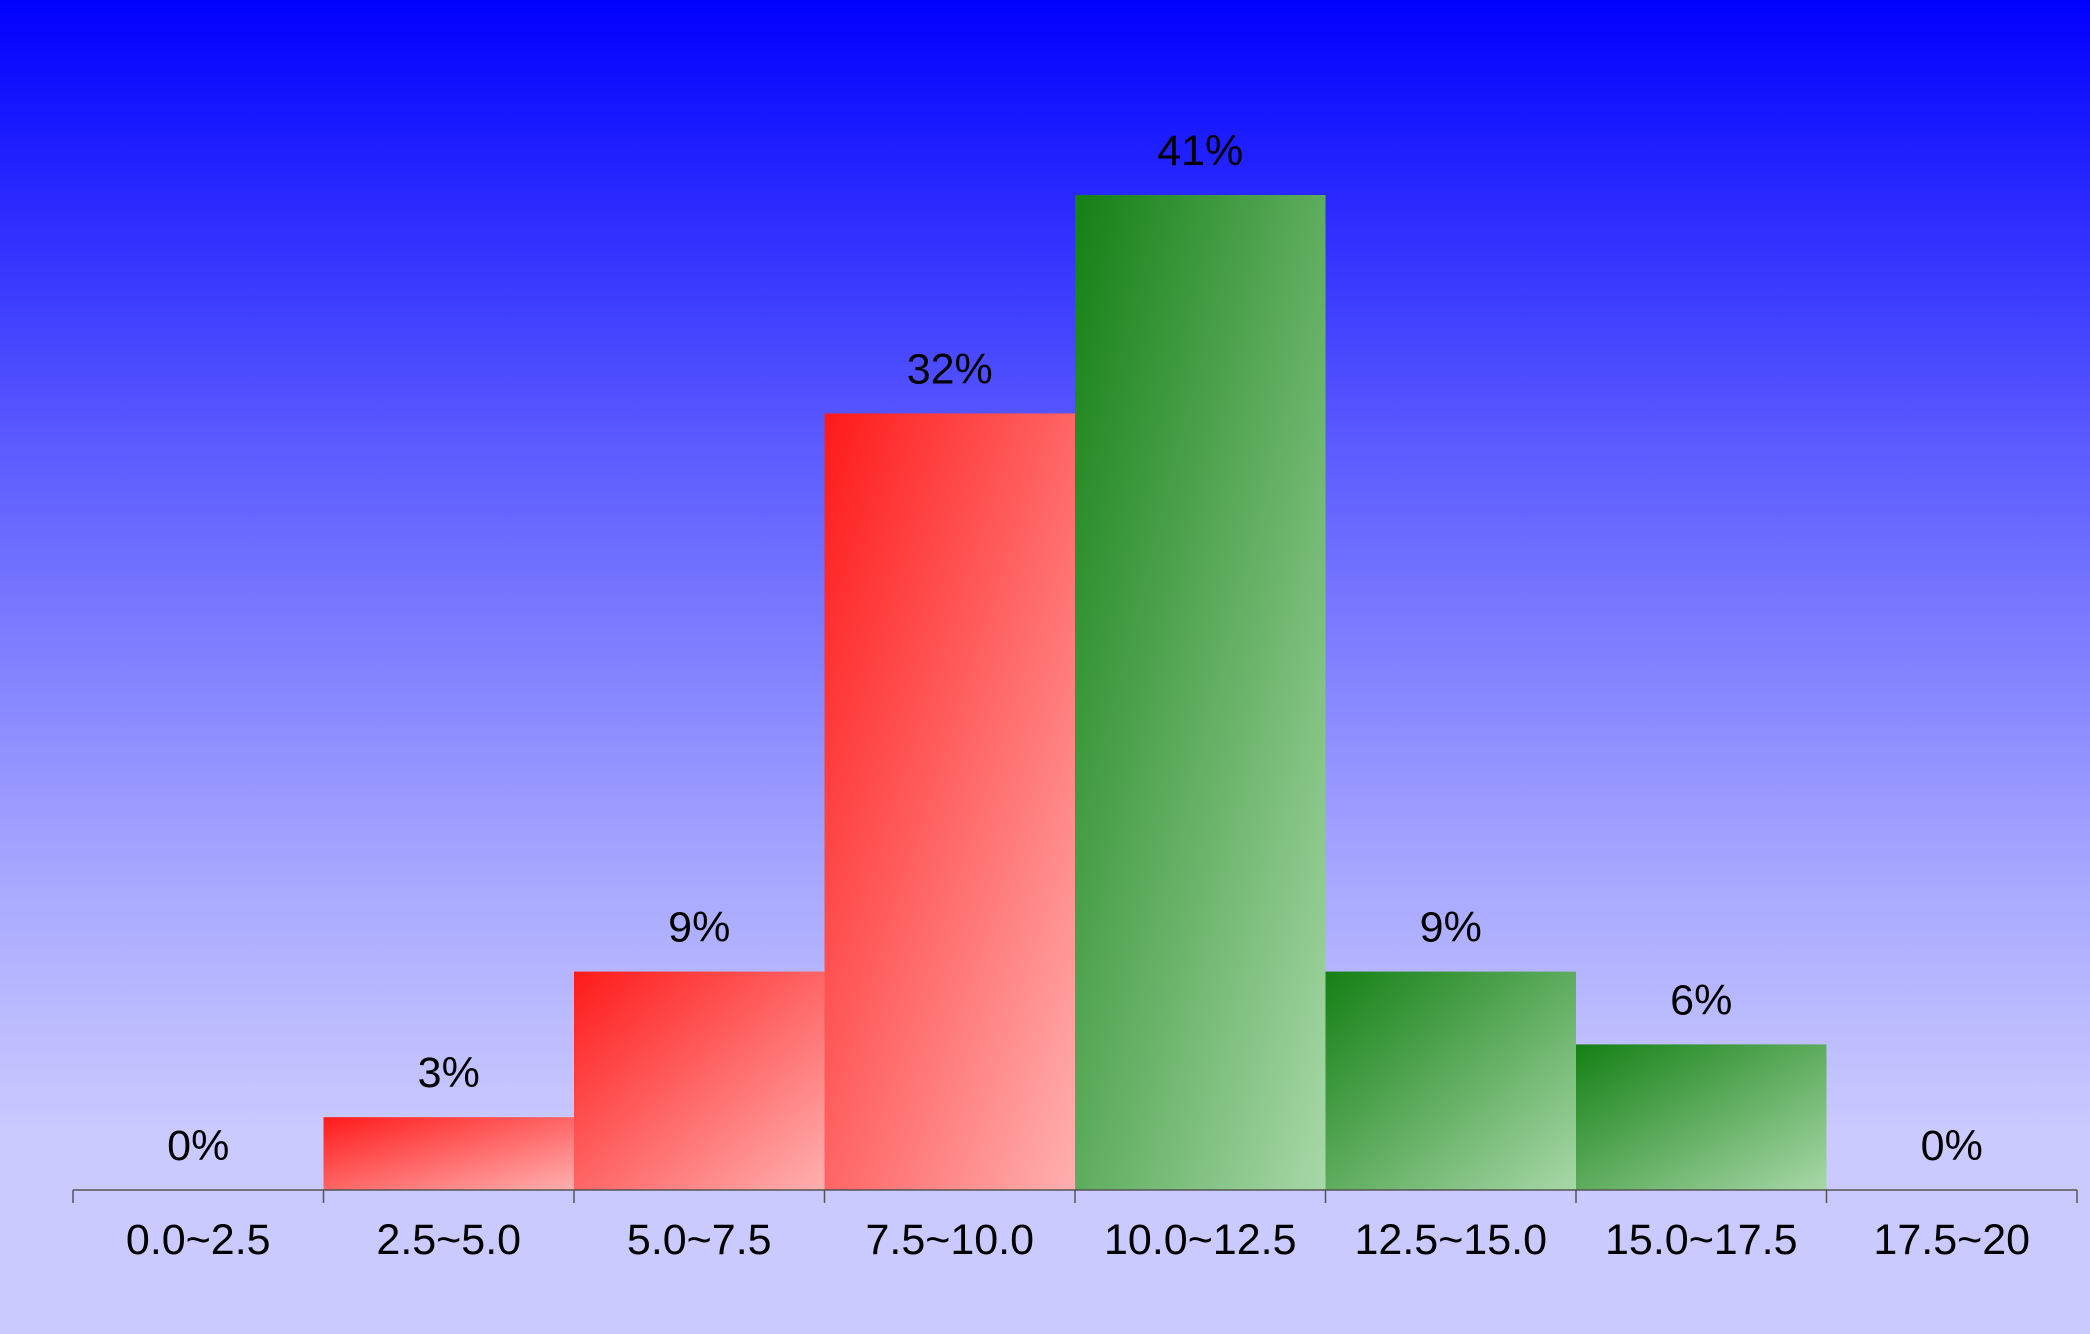 The image size is (2090, 1334). Describe the element at coordinates (949, 1240) in the screenshot. I see `x-tick-label: 7.5~10.0` at that location.